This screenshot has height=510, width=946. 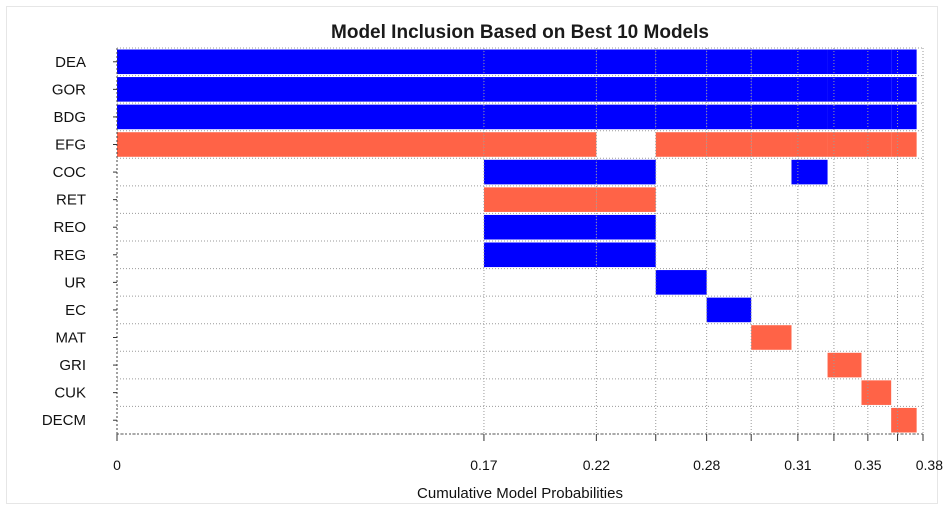 What do you see at coordinates (483, 465) in the screenshot?
I see `x-tick-label: 0.17` at bounding box center [483, 465].